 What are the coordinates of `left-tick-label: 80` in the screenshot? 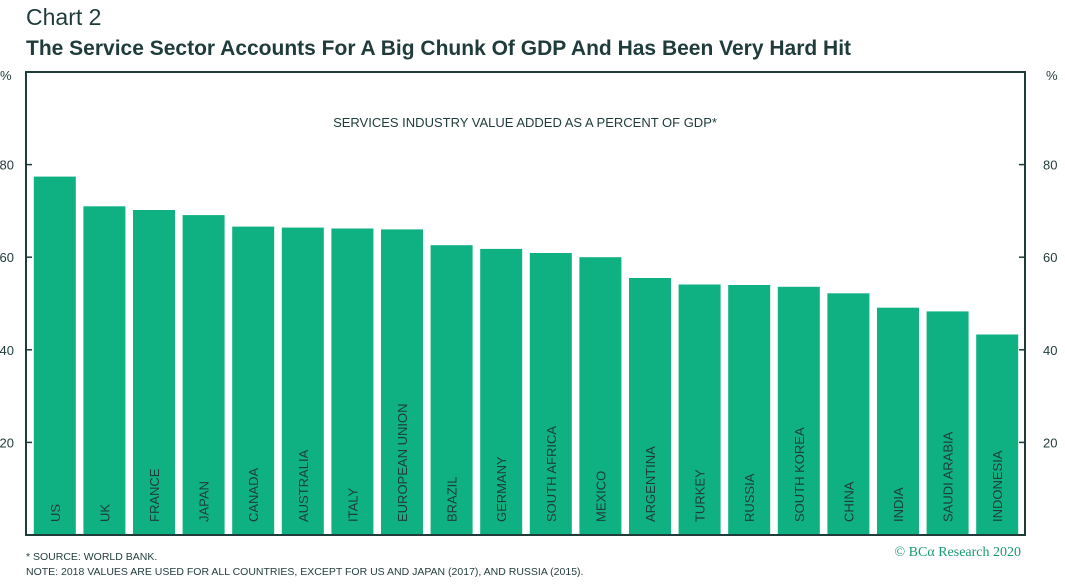 It's located at (7, 165).